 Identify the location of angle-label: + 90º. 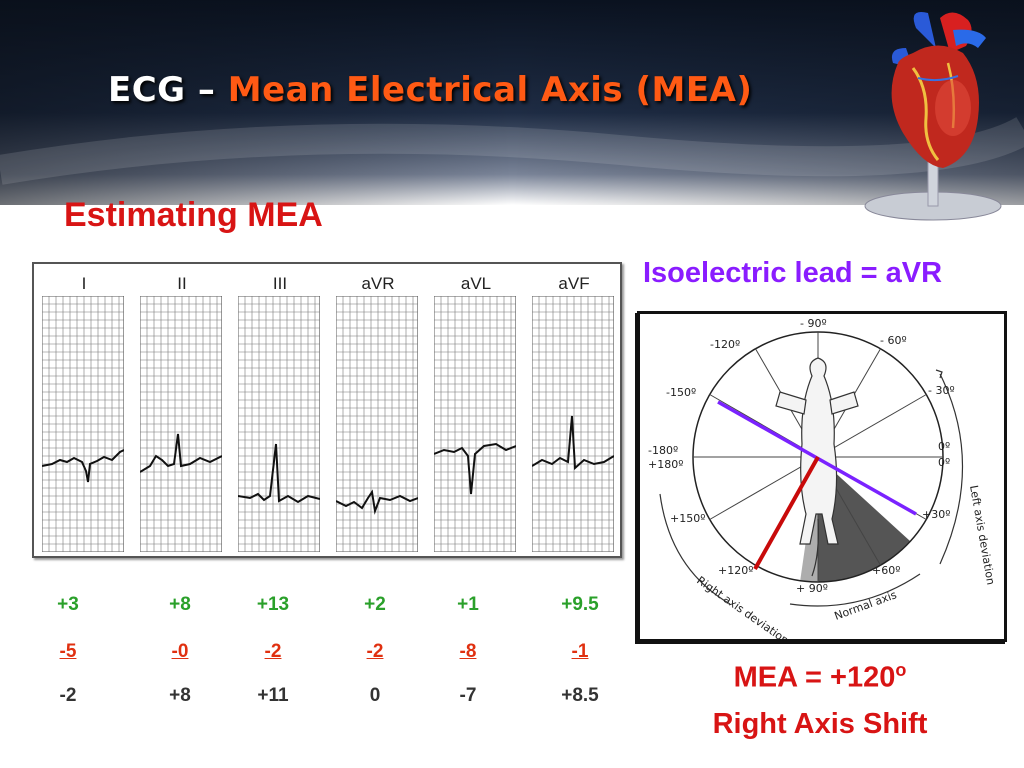
(812, 588).